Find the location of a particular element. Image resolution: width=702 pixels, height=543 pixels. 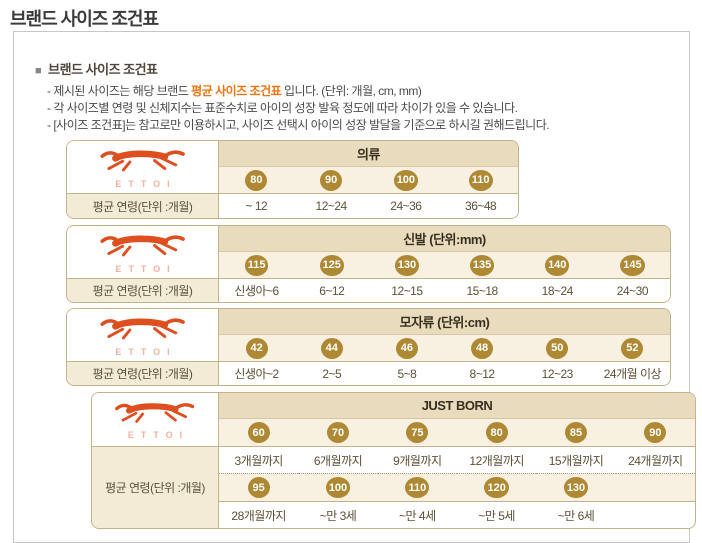

size-badge: 75 is located at coordinates (417, 432).